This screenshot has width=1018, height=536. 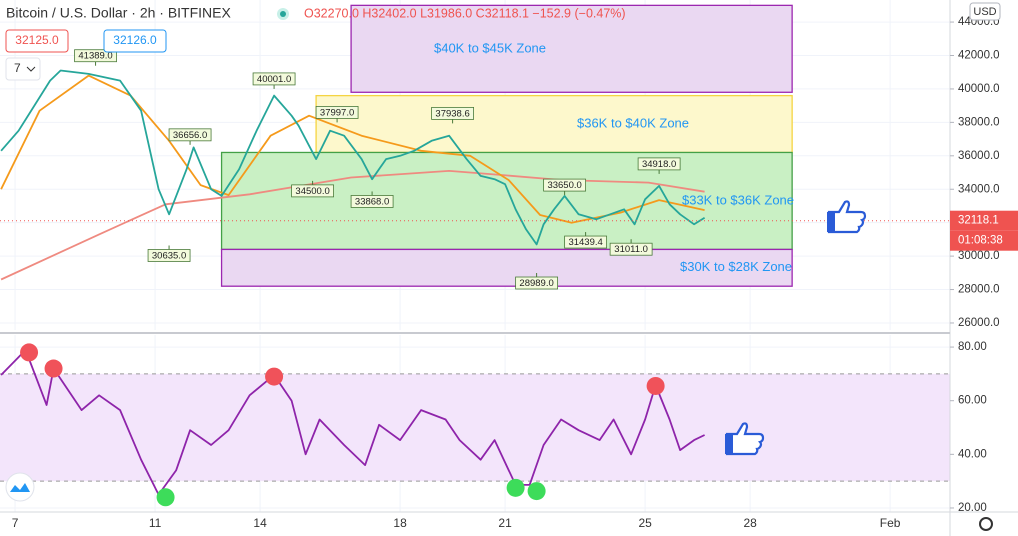 I want to click on current-price-label: 32118.1, so click(x=978, y=221).